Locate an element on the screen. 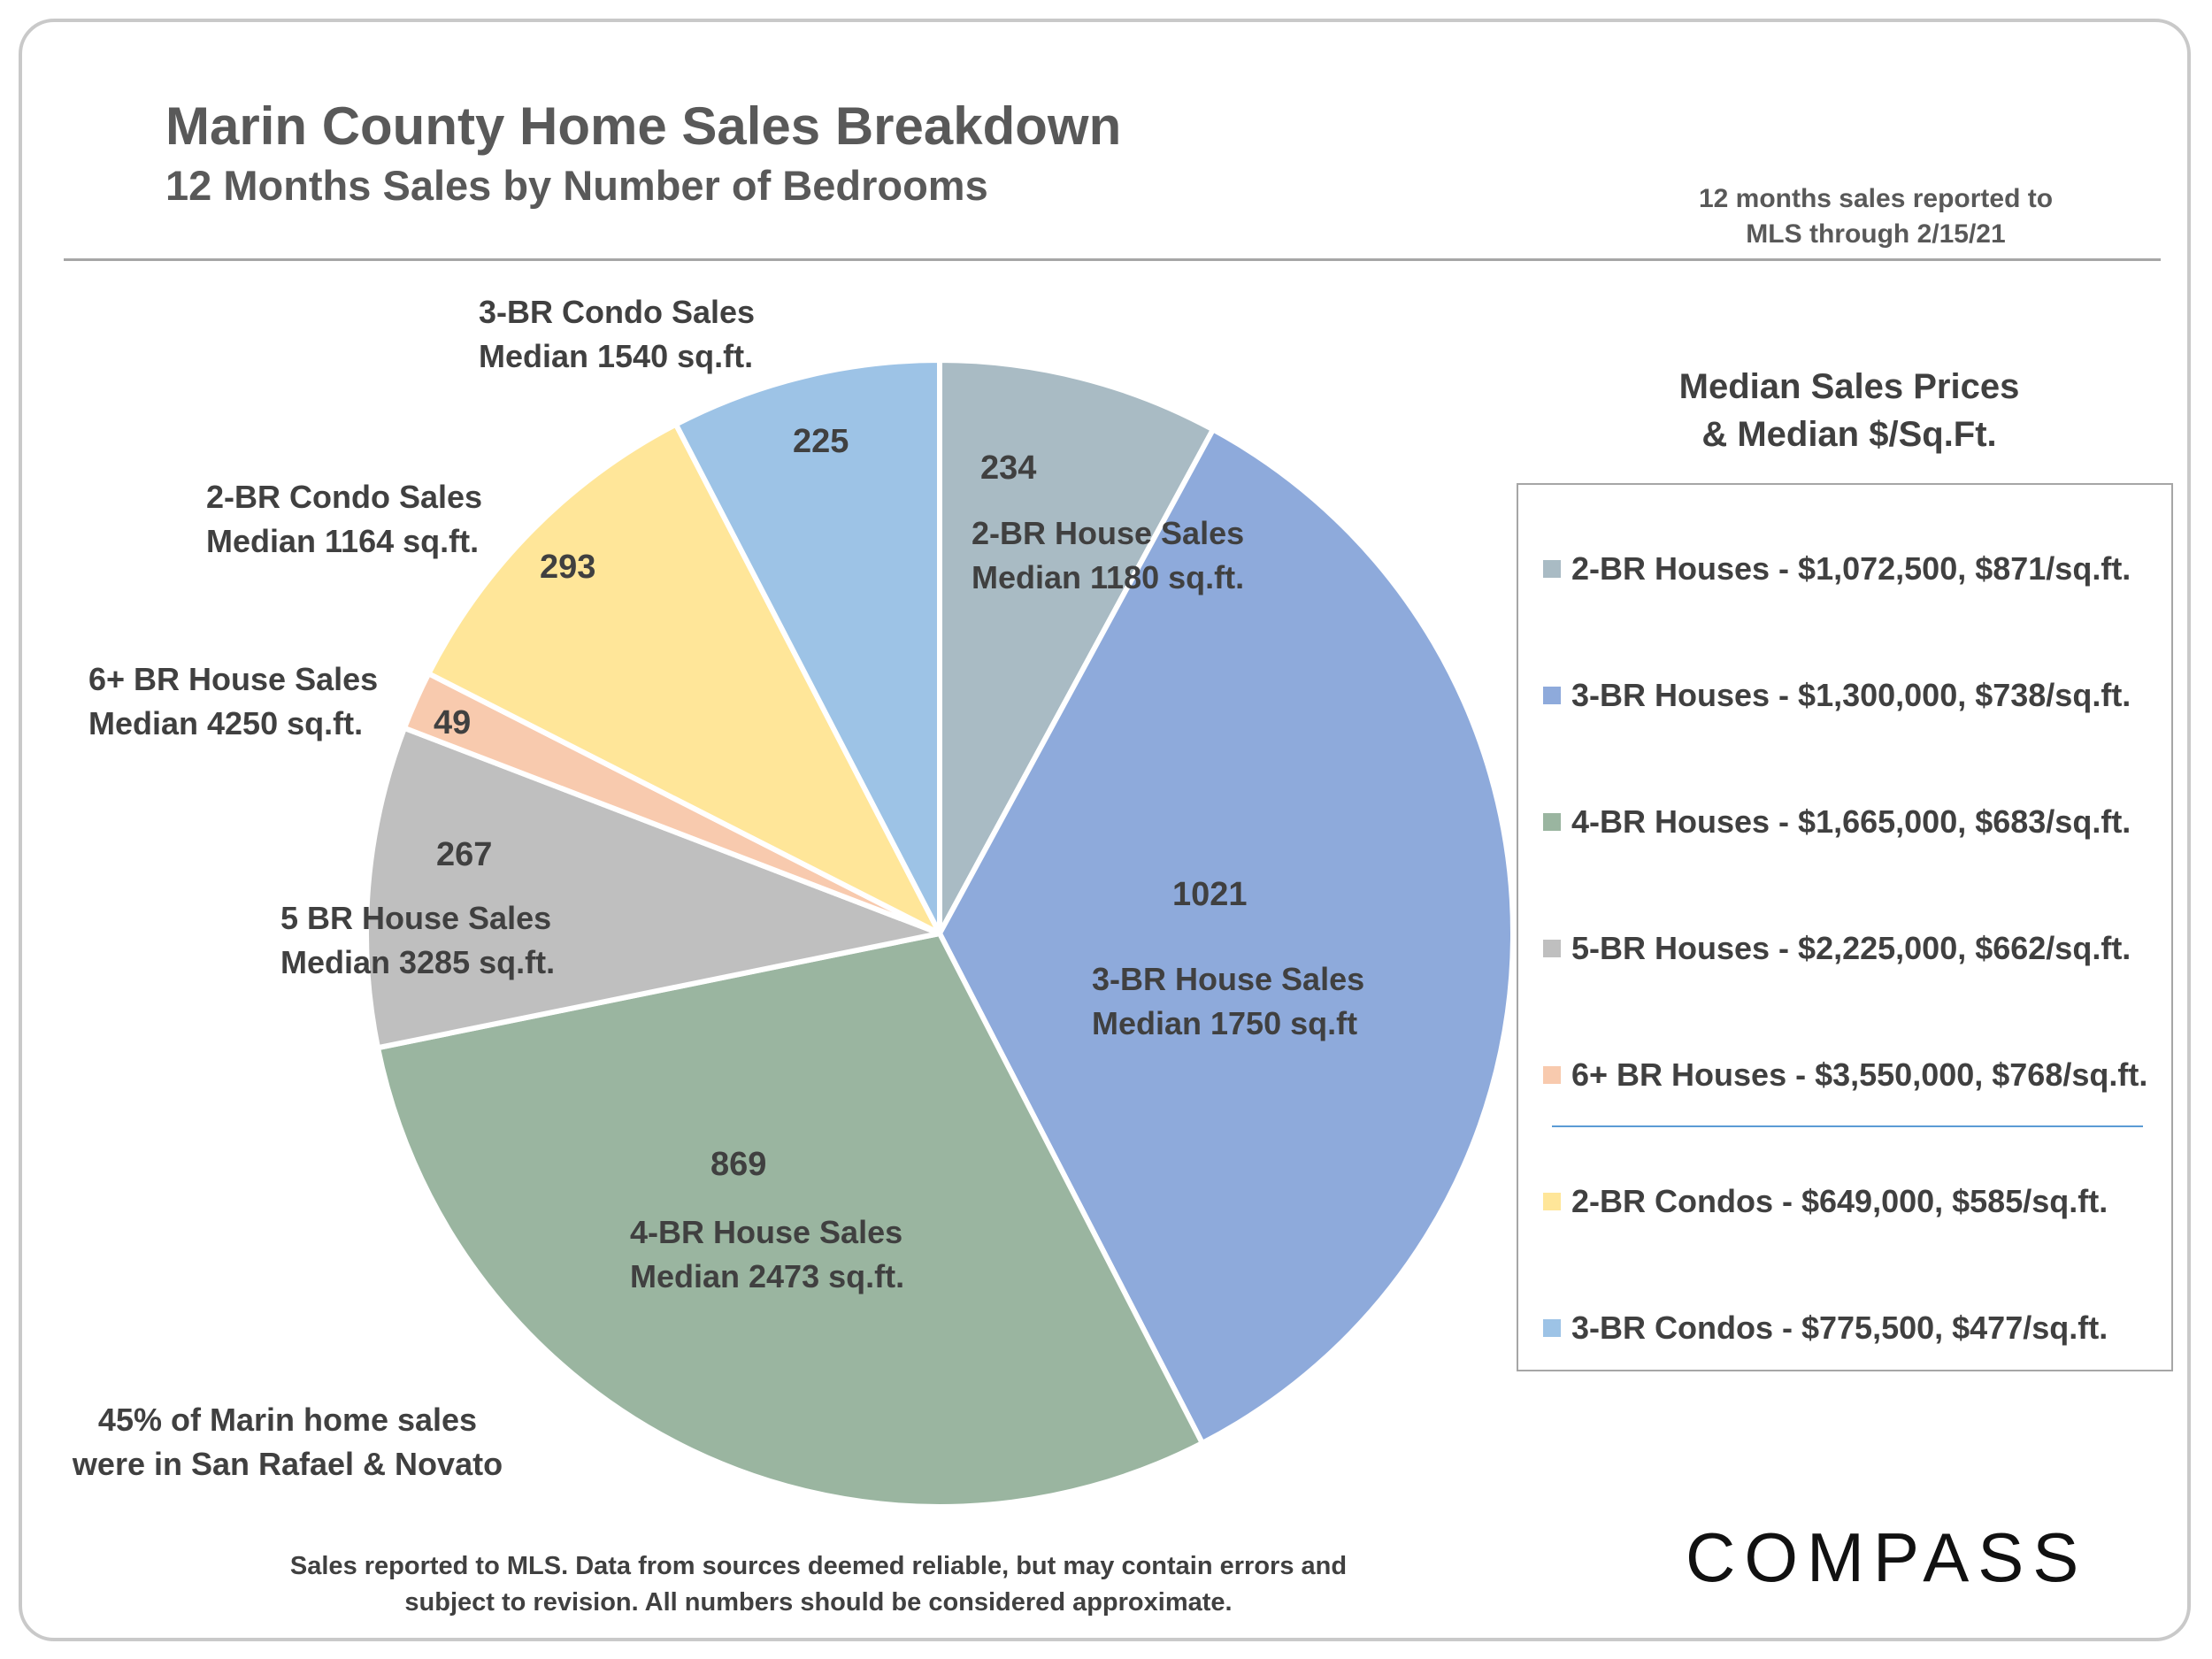  slice-label-4br-house-line1: 4-BR House Sales is located at coordinates (766, 1232).